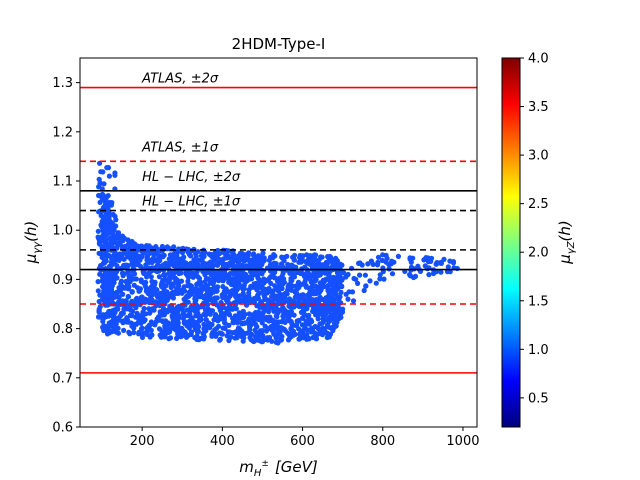  I want to click on y-tick-label: 0.7, so click(62, 378).